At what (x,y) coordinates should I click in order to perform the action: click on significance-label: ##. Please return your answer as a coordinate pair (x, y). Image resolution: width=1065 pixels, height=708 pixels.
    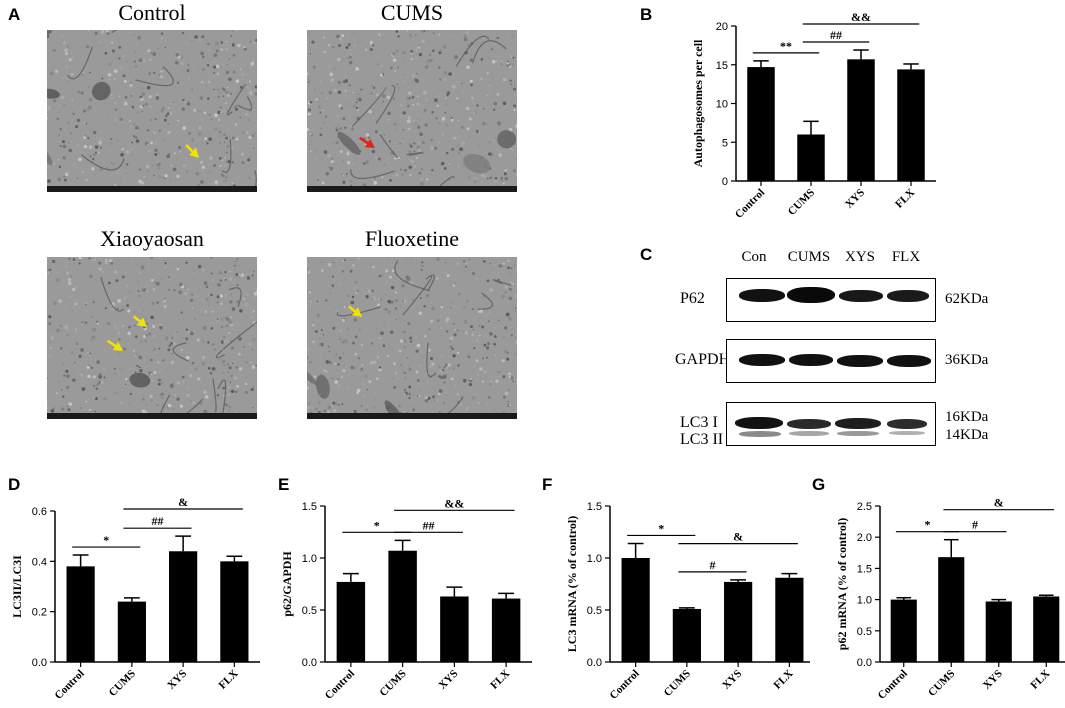
    Looking at the image, I should click on (429, 525).